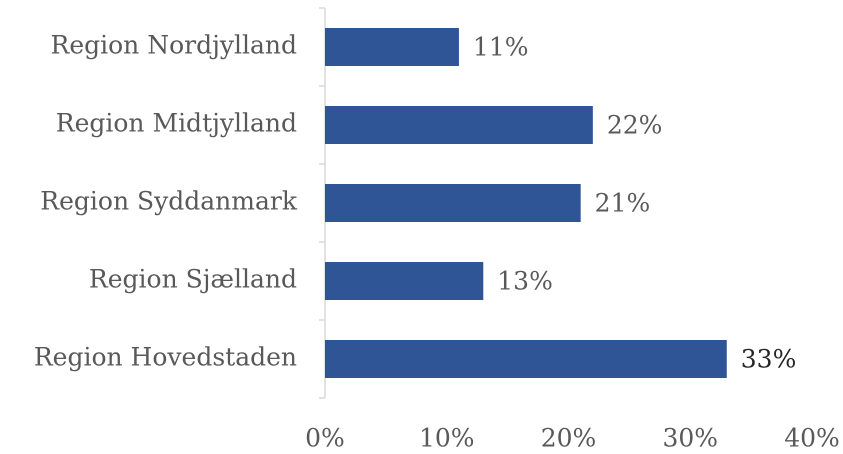 The image size is (843, 454). Describe the element at coordinates (623, 203) in the screenshot. I see `value-label: 21%` at that location.